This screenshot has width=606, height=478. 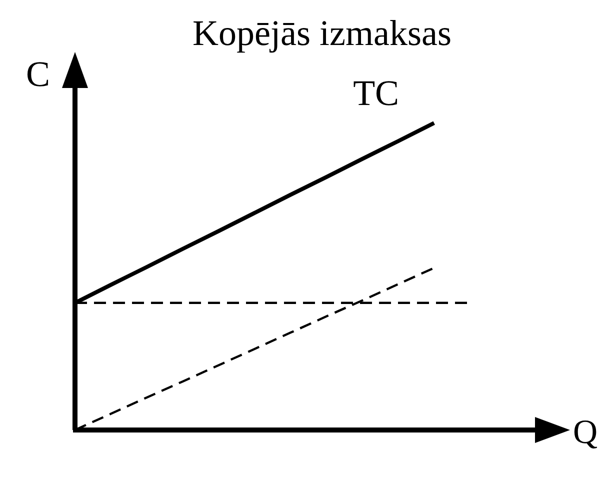 What do you see at coordinates (376, 93) in the screenshot?
I see `series-label: TC` at bounding box center [376, 93].